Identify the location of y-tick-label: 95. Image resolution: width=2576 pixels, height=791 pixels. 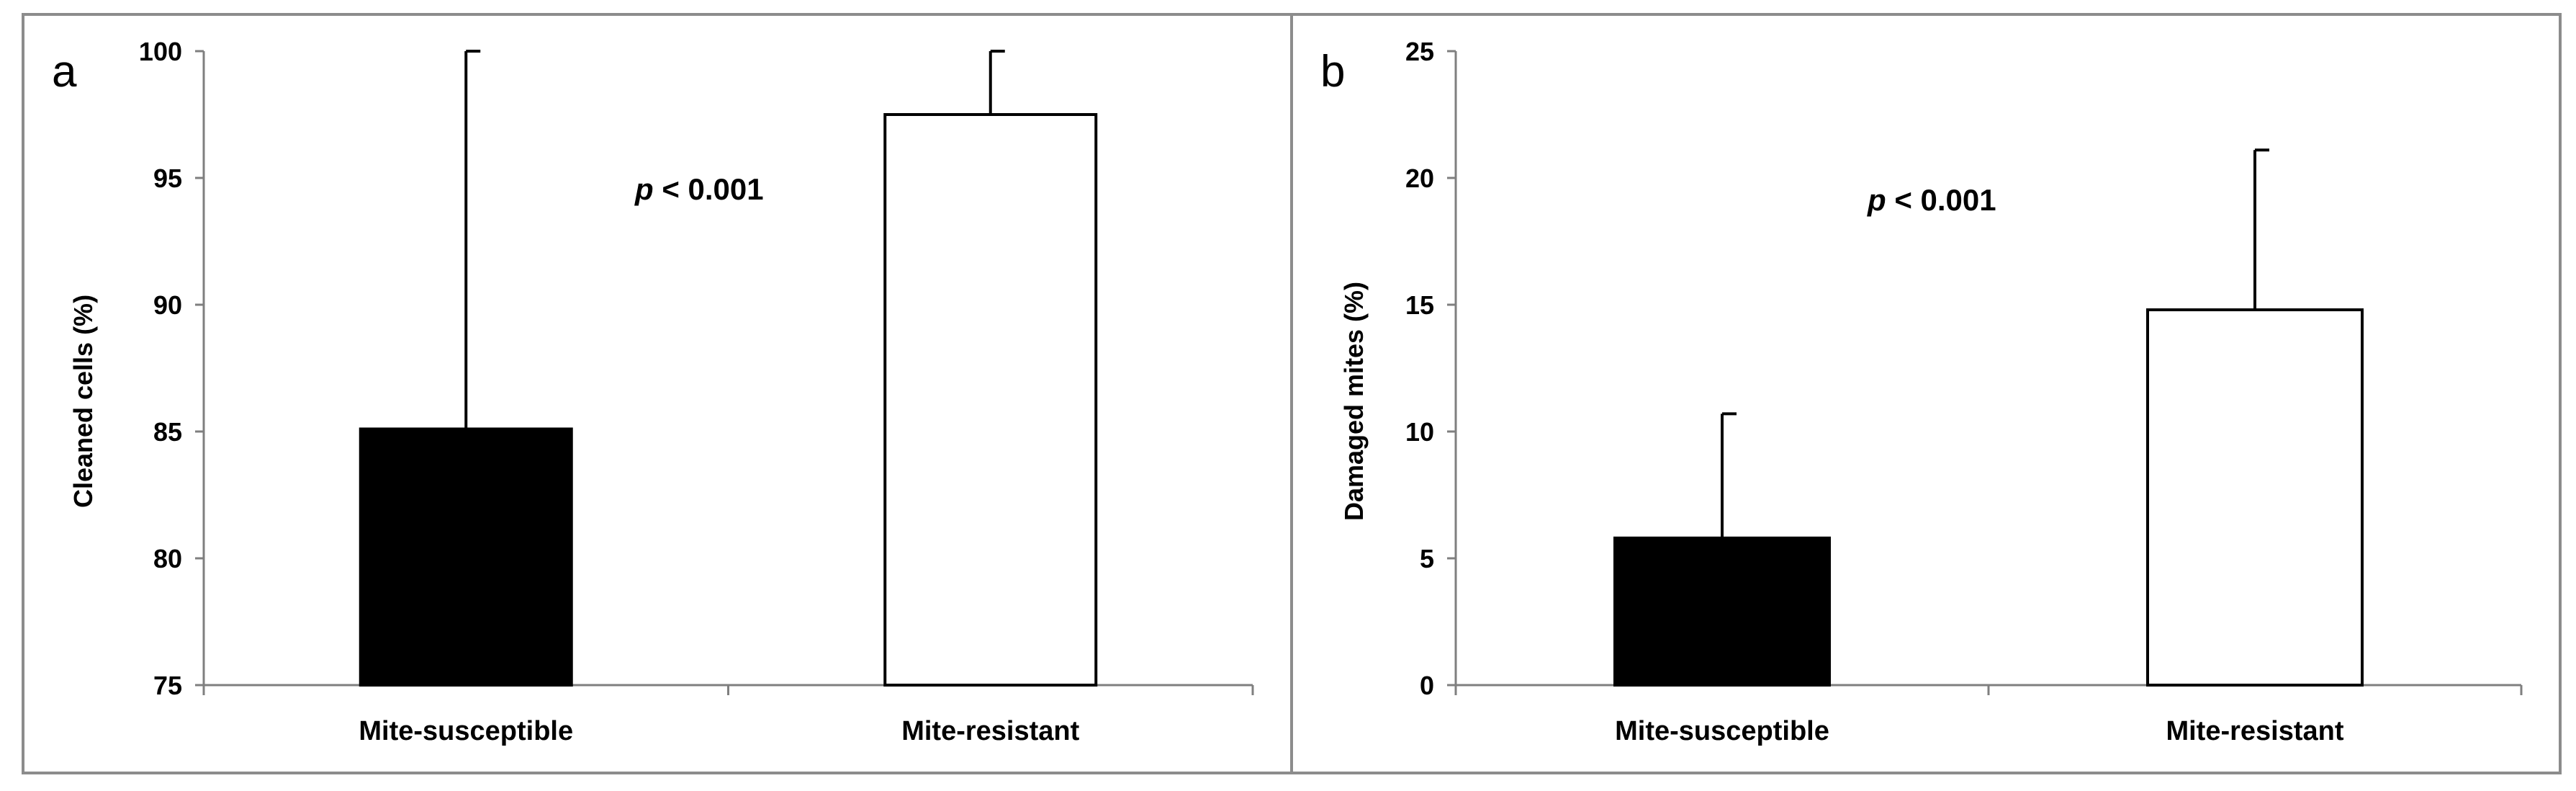
(167, 178).